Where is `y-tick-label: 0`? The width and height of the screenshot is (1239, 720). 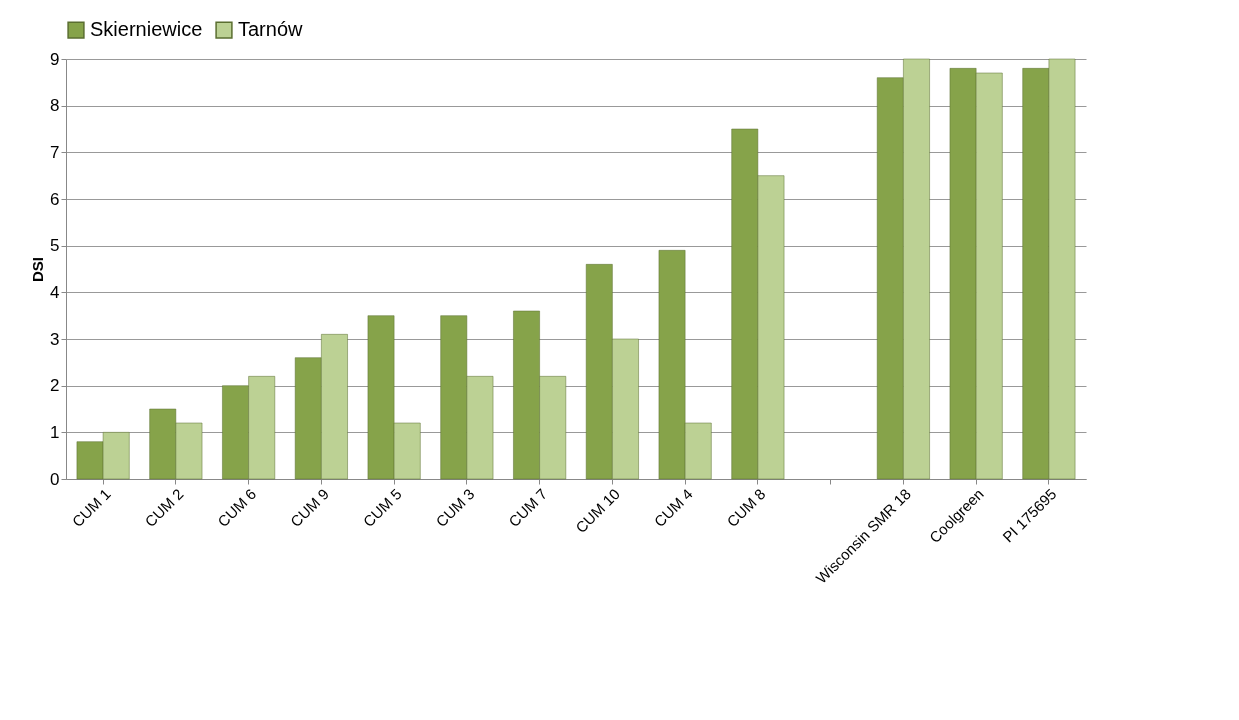 y-tick-label: 0 is located at coordinates (55, 479).